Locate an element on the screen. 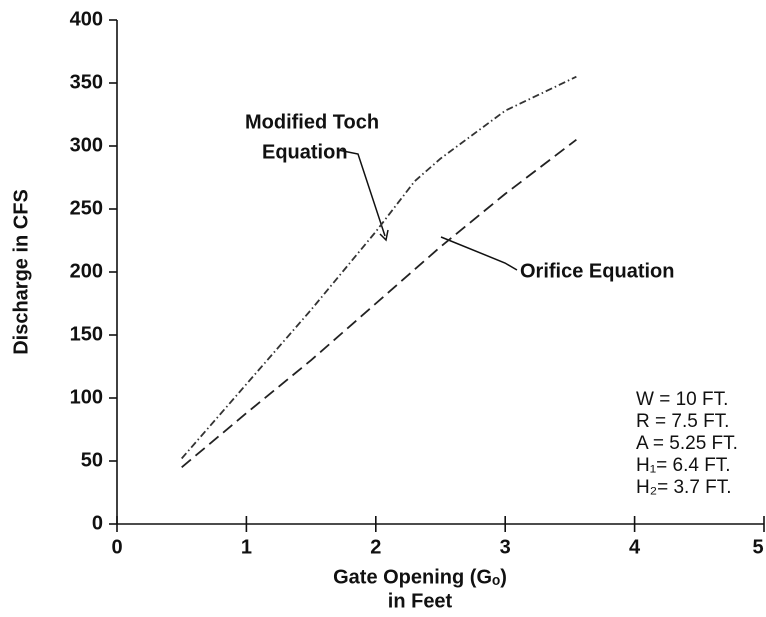 The height and width of the screenshot is (617, 766). x-tick-label: 5 is located at coordinates (757, 547).